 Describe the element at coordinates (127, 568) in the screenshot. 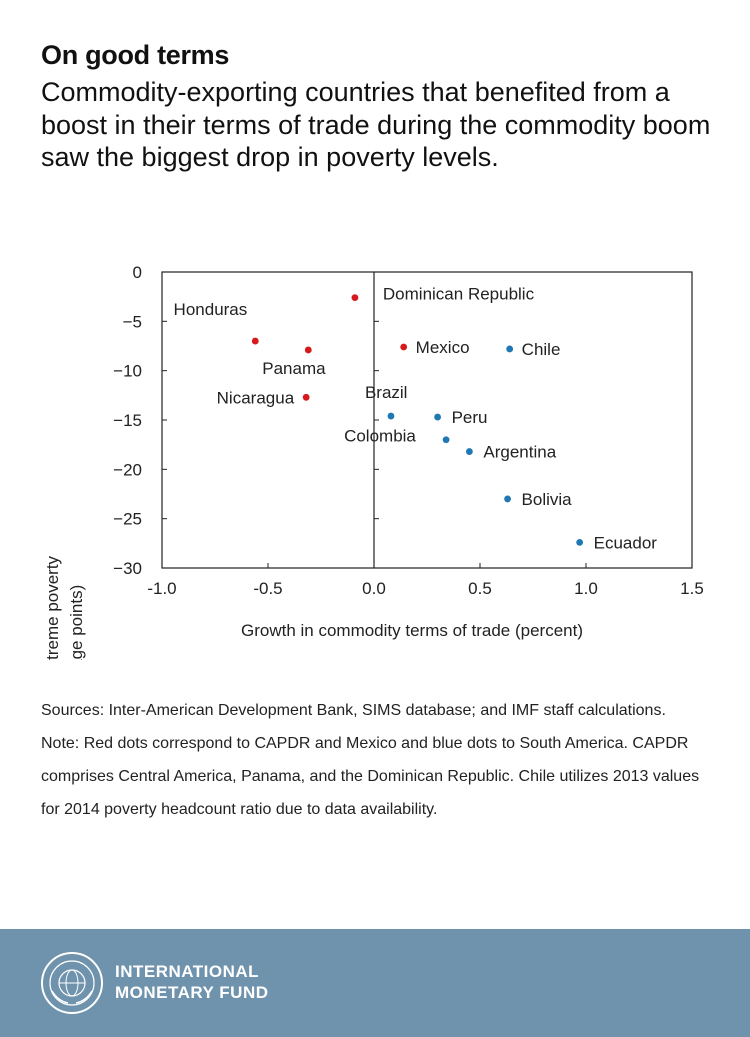

I see `y-tick-label: −30` at that location.